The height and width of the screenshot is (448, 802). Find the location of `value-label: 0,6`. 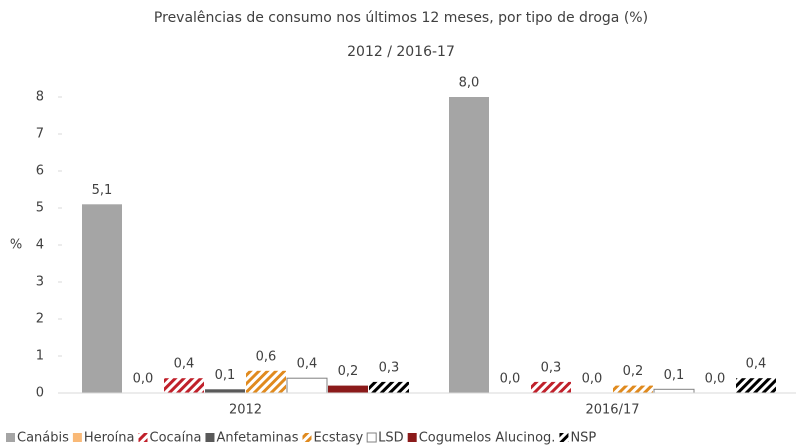

value-label: 0,6 is located at coordinates (266, 356).